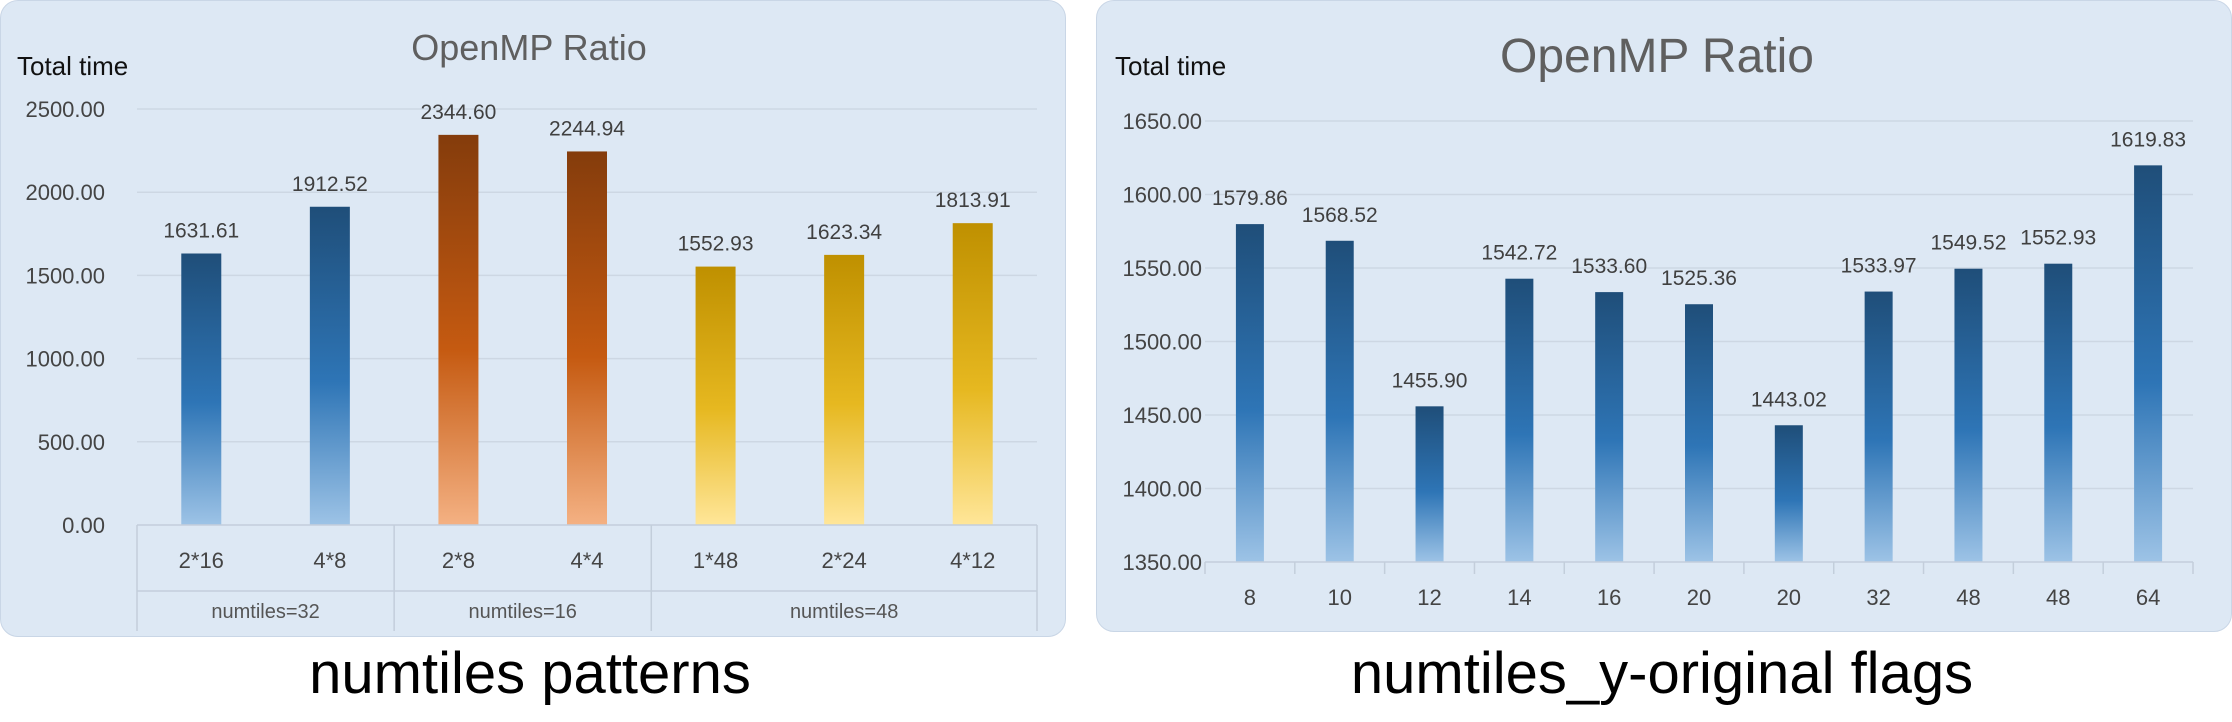 This screenshot has width=2232, height=722. Describe the element at coordinates (201, 560) in the screenshot. I see `x-tick-label: 2*16` at that location.